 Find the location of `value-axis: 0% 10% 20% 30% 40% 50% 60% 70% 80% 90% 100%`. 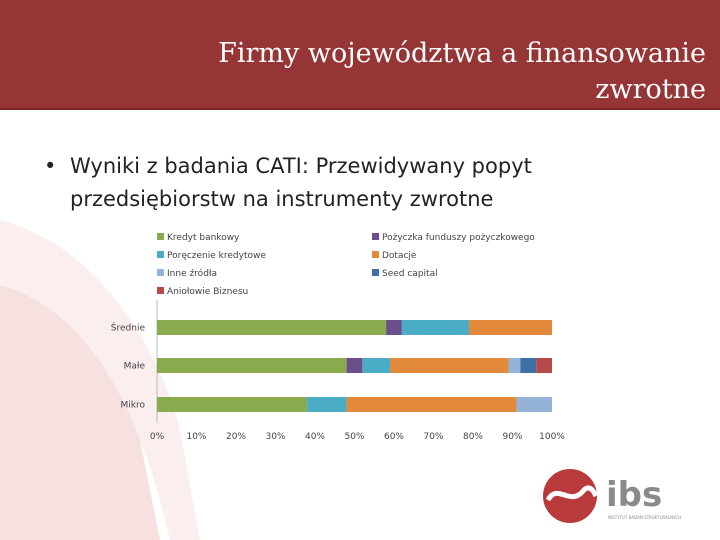

value-axis: 0% 10% 20% 30% 40% 50% 60% 70% 80% 90% 100% is located at coordinates (357, 437).